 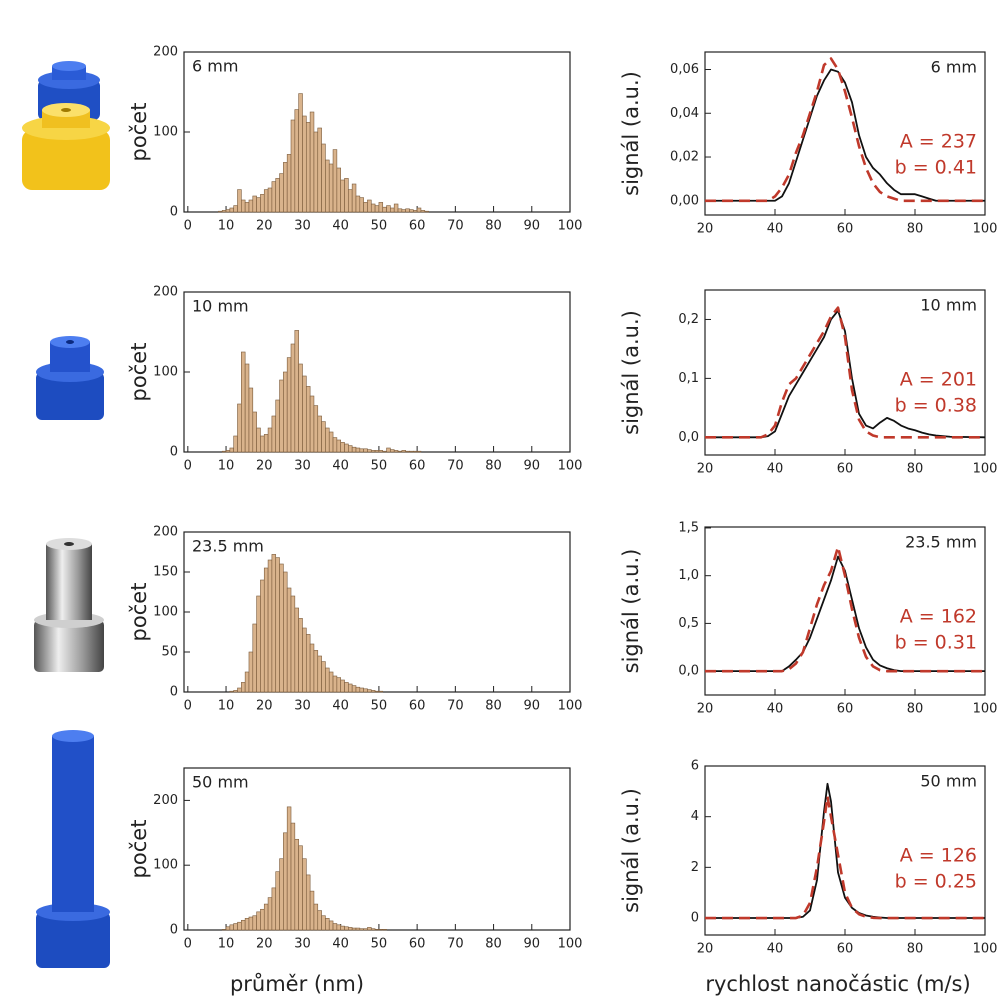 I want to click on y-tick-label: 50, so click(x=169, y=652).